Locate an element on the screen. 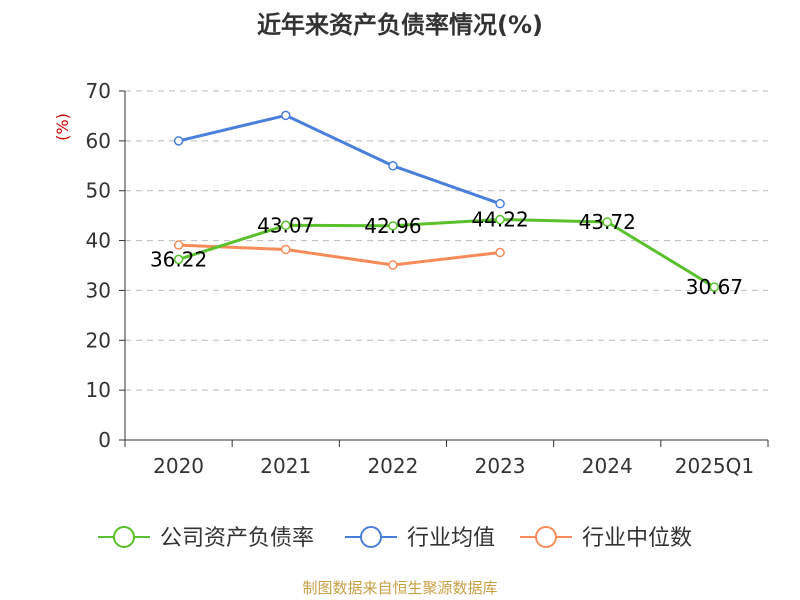  data-label: 43.72 is located at coordinates (607, 222).